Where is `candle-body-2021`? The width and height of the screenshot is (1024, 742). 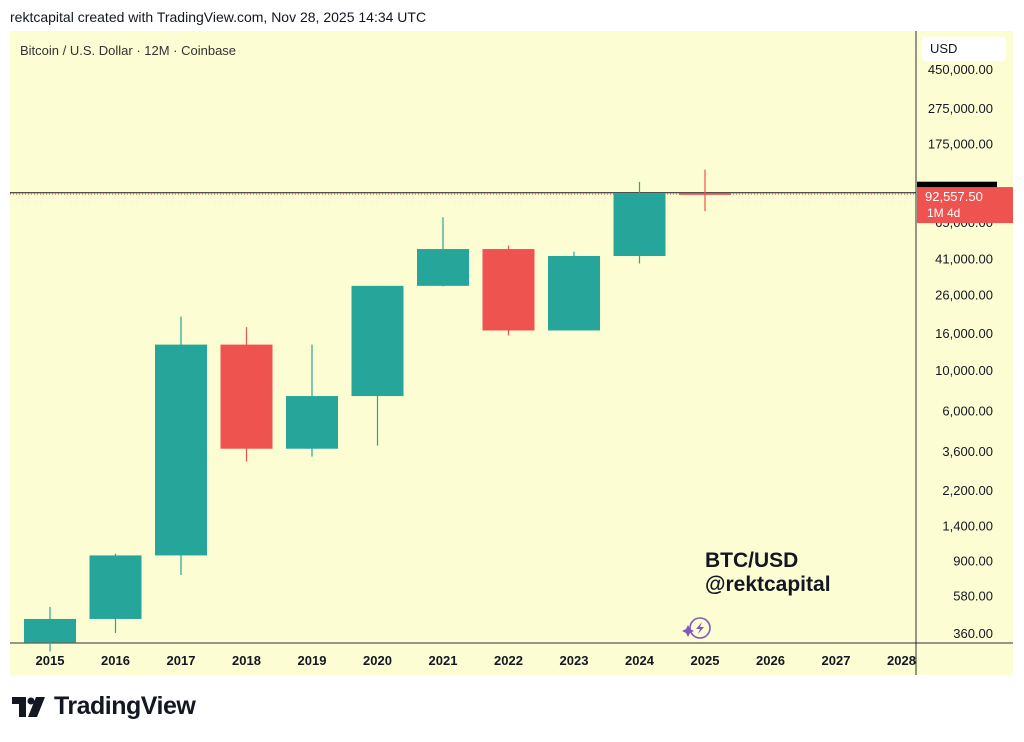
candle-body-2021 is located at coordinates (443, 267).